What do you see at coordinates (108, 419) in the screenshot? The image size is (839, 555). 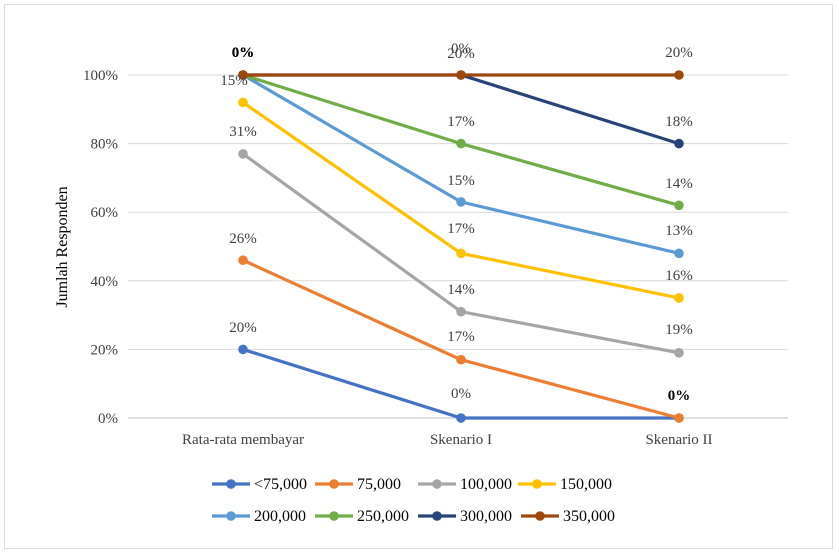 I see `y-tick-label: 0%` at bounding box center [108, 419].